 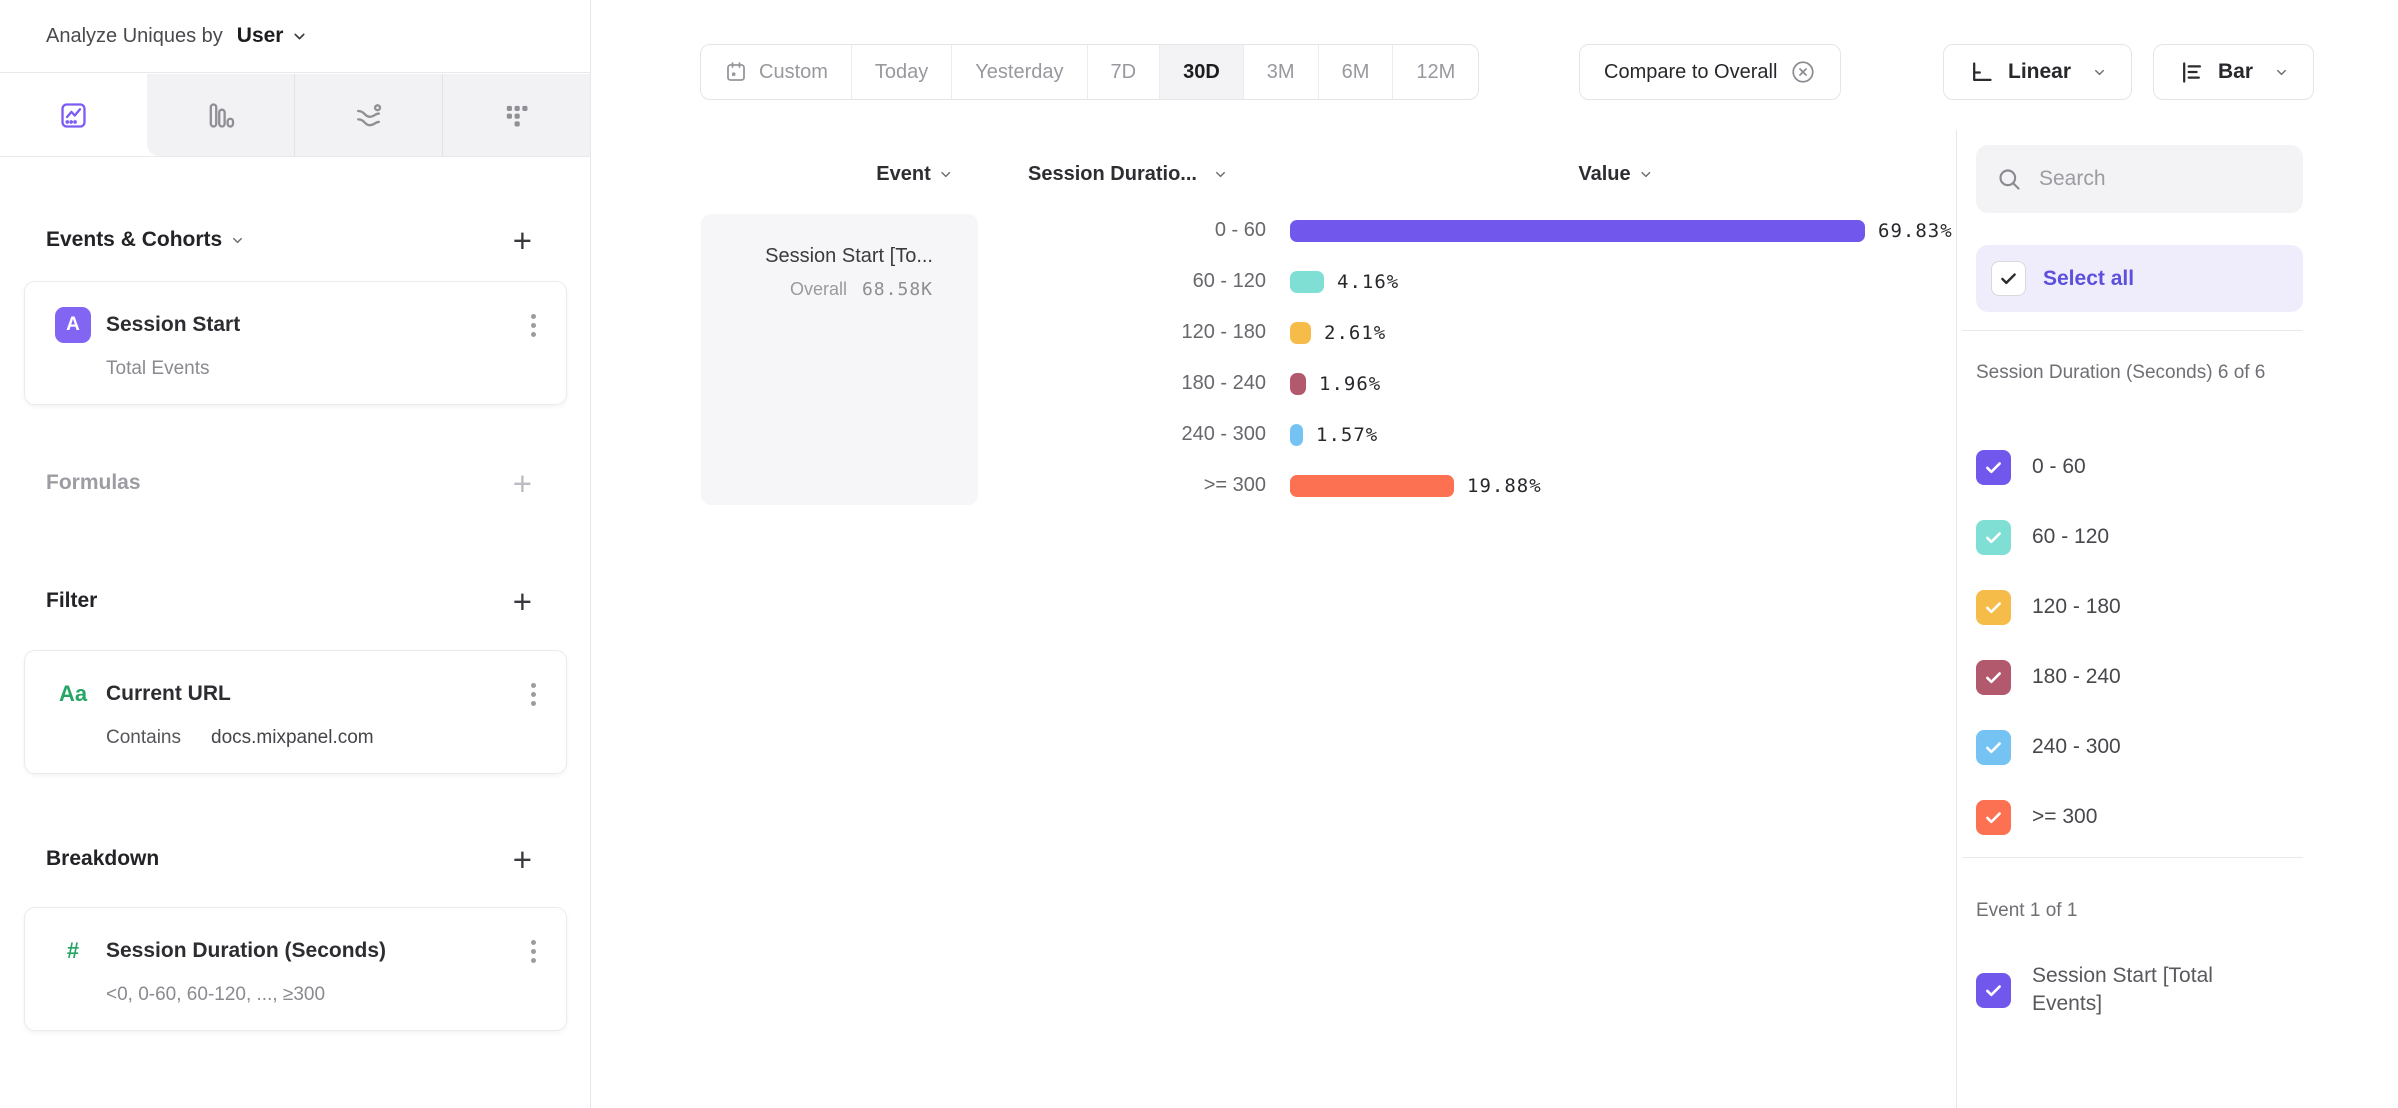 What do you see at coordinates (522, 240) in the screenshot?
I see `add-event-button: +` at bounding box center [522, 240].